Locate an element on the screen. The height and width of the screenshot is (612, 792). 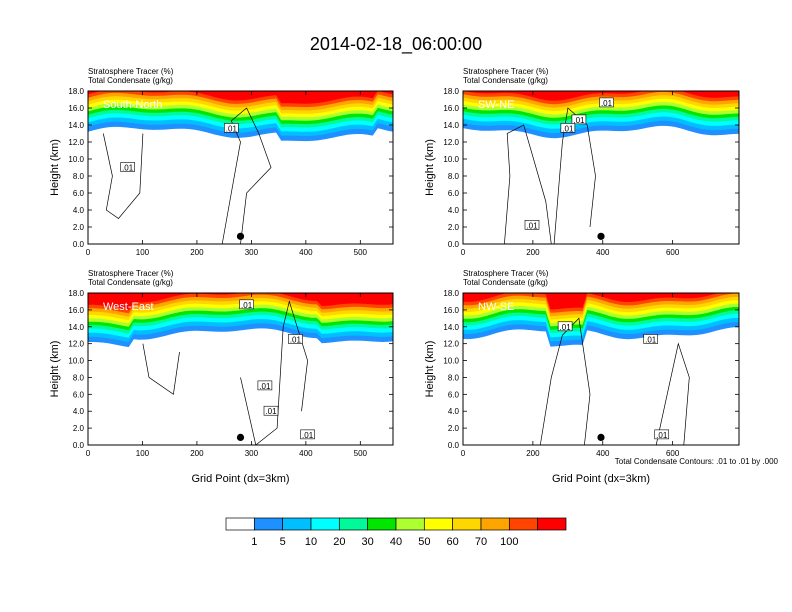
y-tick-label: 16.0 is located at coordinates (76, 108).